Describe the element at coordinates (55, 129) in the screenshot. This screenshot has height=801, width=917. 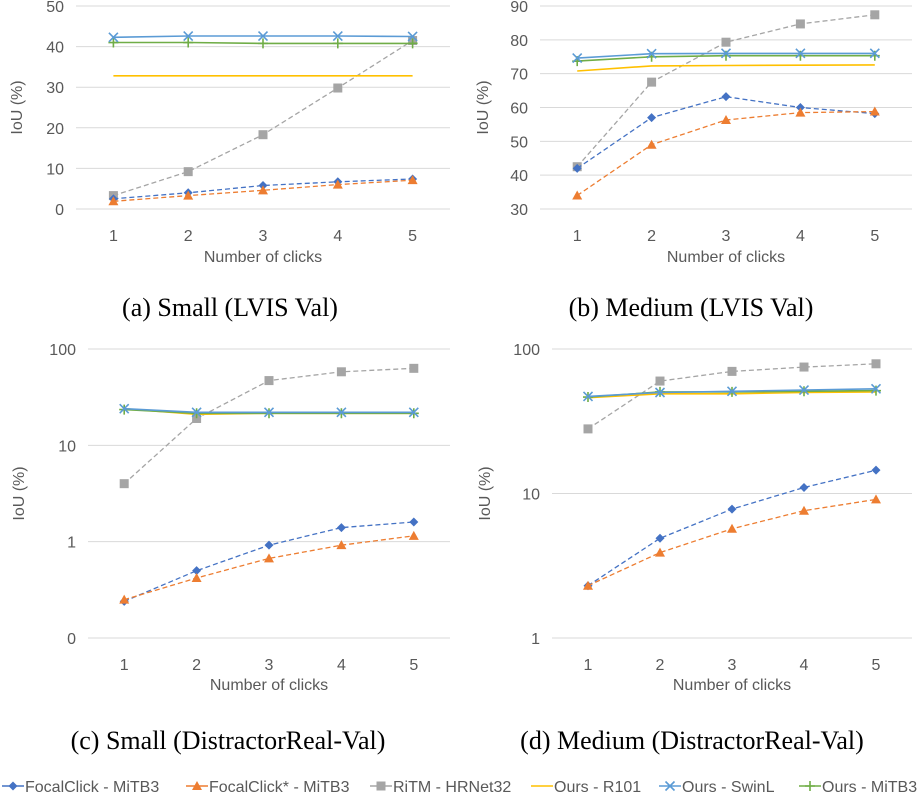
I see `y-tick-label: 20` at that location.